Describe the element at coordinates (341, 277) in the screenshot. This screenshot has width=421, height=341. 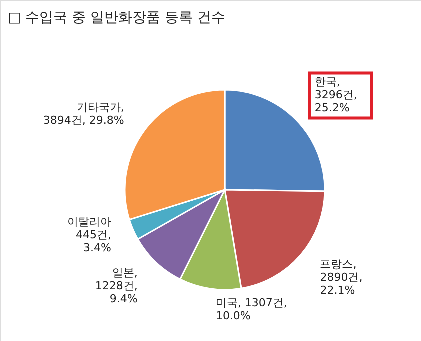
I see `slice-label: 프랑스, 2890건, 22.1%` at that location.